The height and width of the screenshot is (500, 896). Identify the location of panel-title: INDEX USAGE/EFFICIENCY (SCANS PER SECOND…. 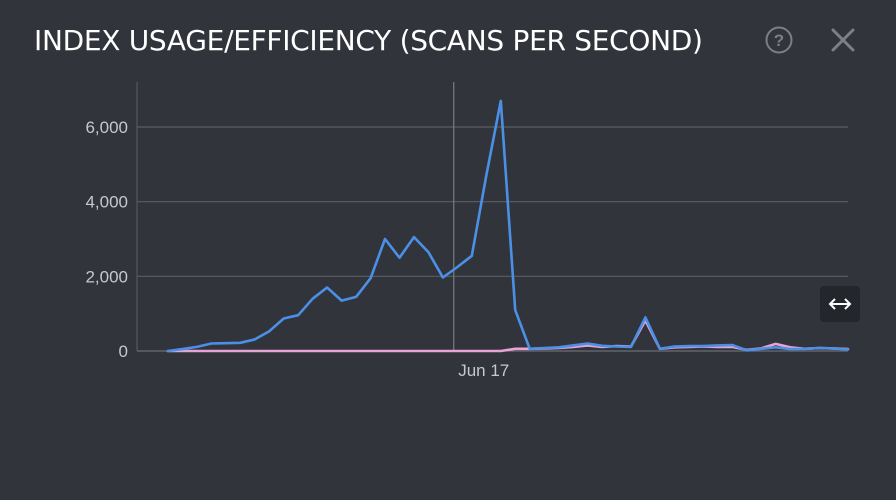
(368, 40).